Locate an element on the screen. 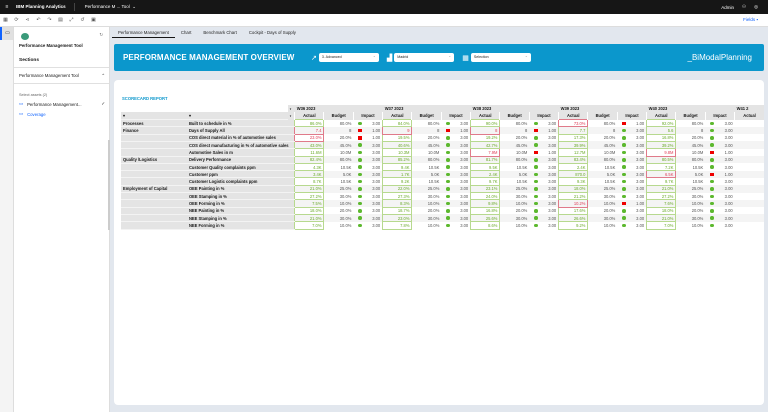 The image size is (768, 412). fields-button: Fields ▪ is located at coordinates (750, 19).